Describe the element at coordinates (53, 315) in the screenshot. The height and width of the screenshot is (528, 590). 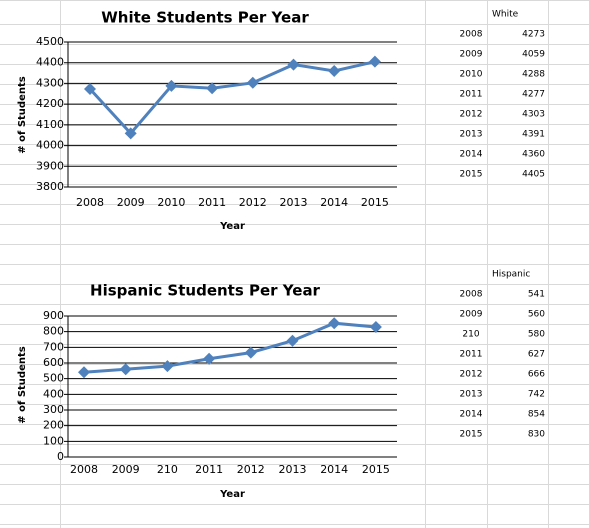
I see `y-tick-label: 900` at that location.